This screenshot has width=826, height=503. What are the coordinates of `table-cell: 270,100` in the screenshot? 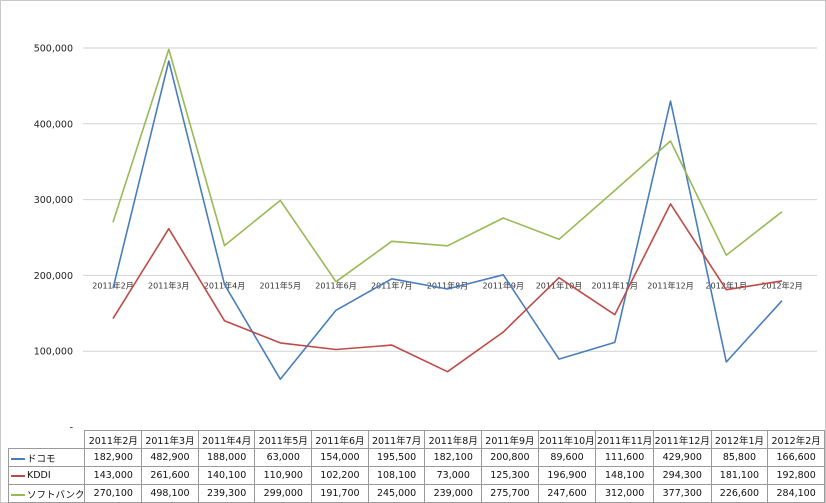 It's located at (113, 493).